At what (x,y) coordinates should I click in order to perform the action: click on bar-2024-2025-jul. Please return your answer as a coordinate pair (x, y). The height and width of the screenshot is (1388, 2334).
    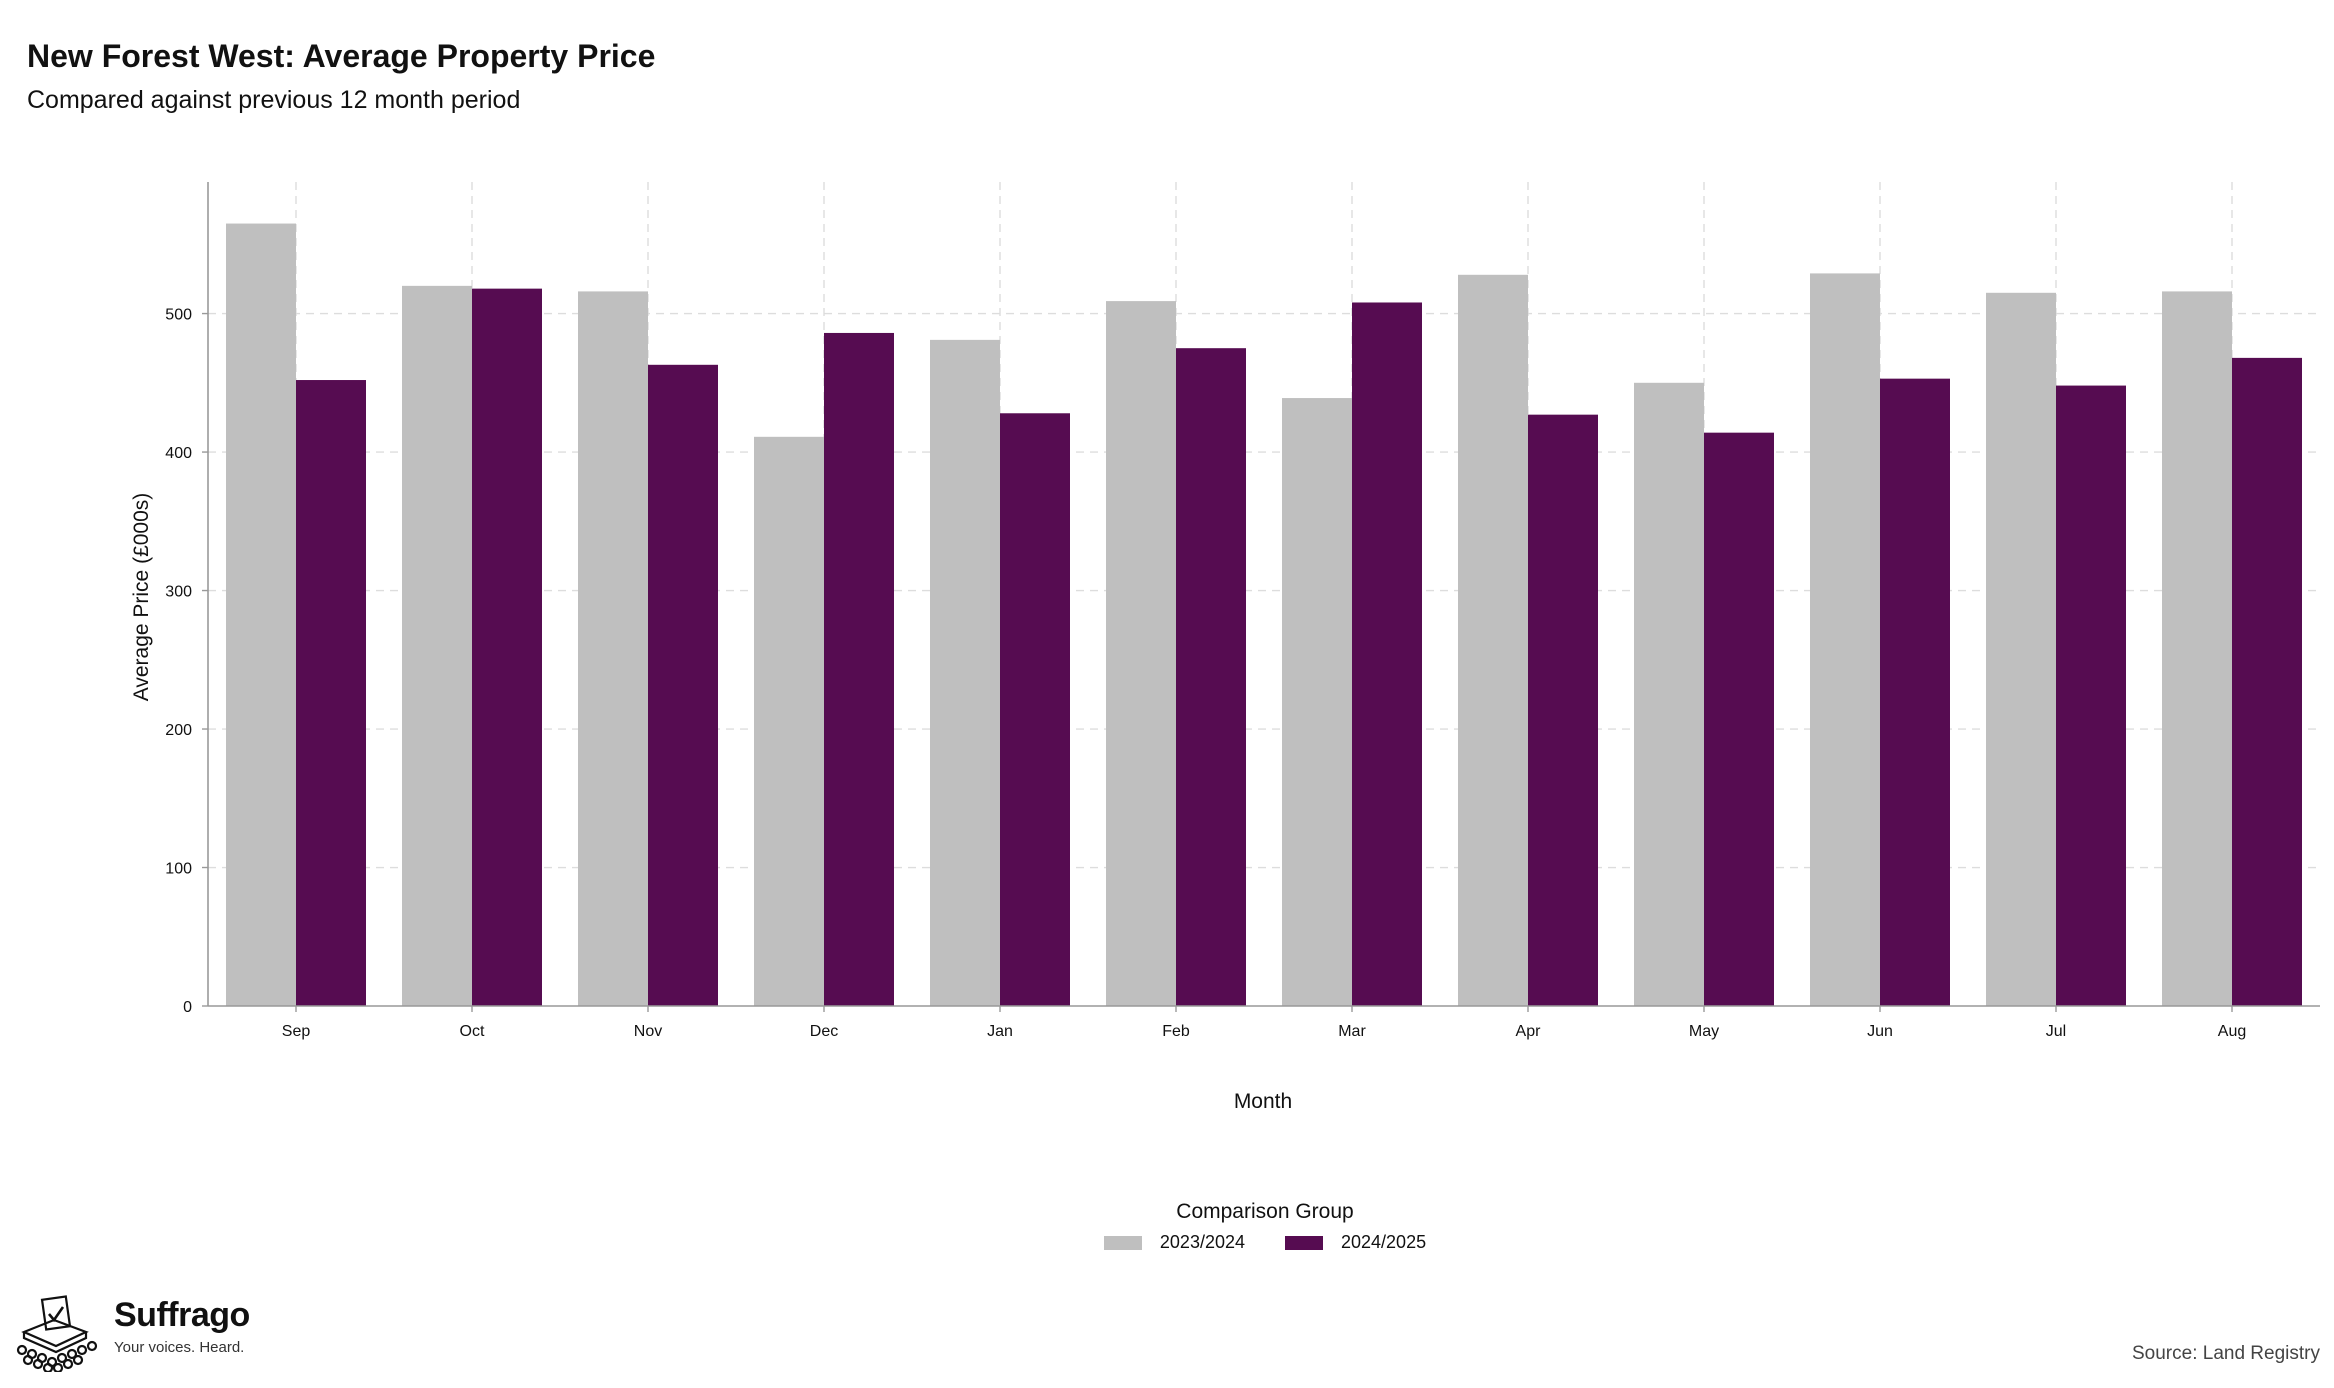
    Looking at the image, I should click on (2091, 695).